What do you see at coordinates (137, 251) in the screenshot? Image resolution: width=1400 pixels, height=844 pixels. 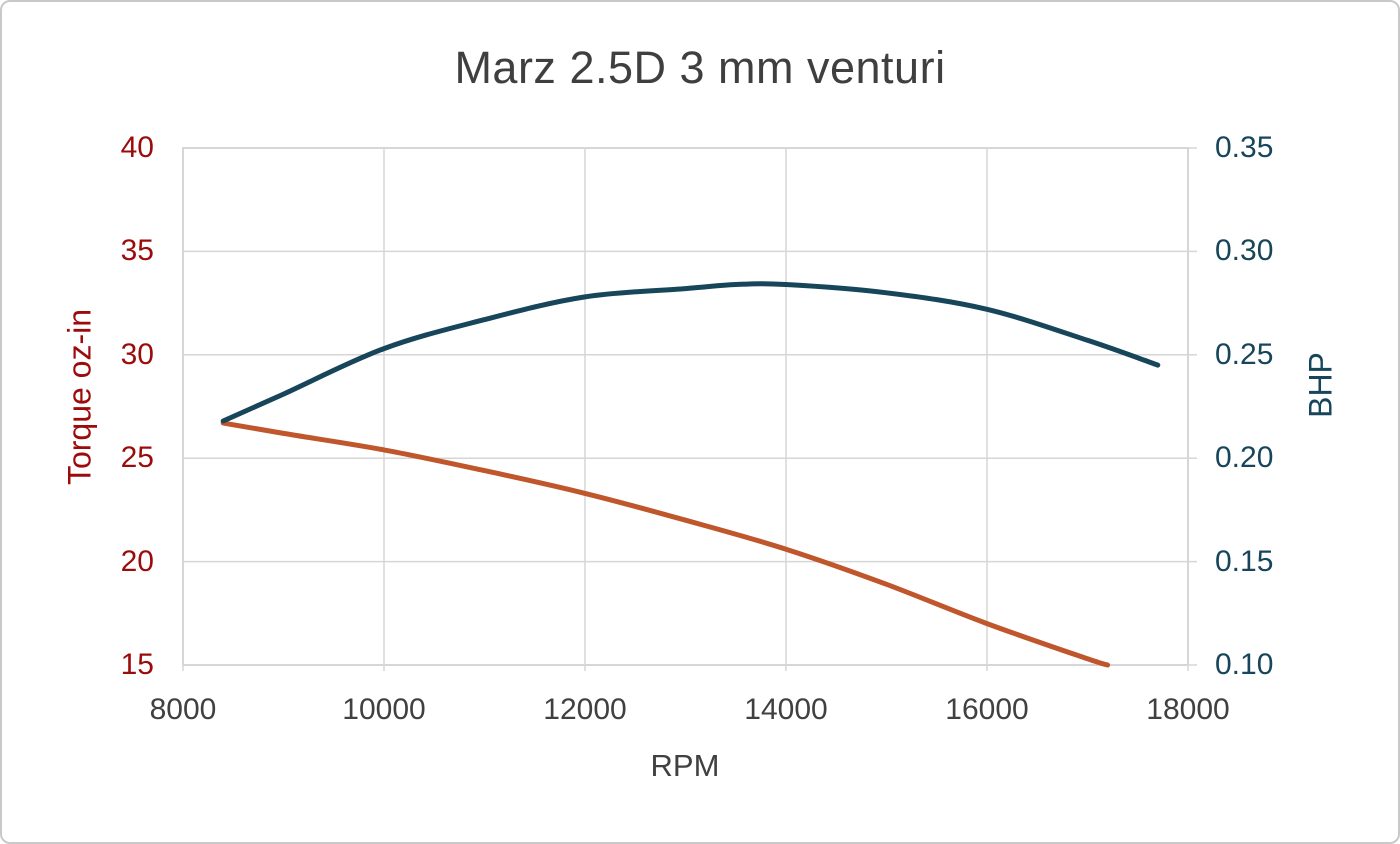 I see `left-axis-tick-label: 35` at bounding box center [137, 251].